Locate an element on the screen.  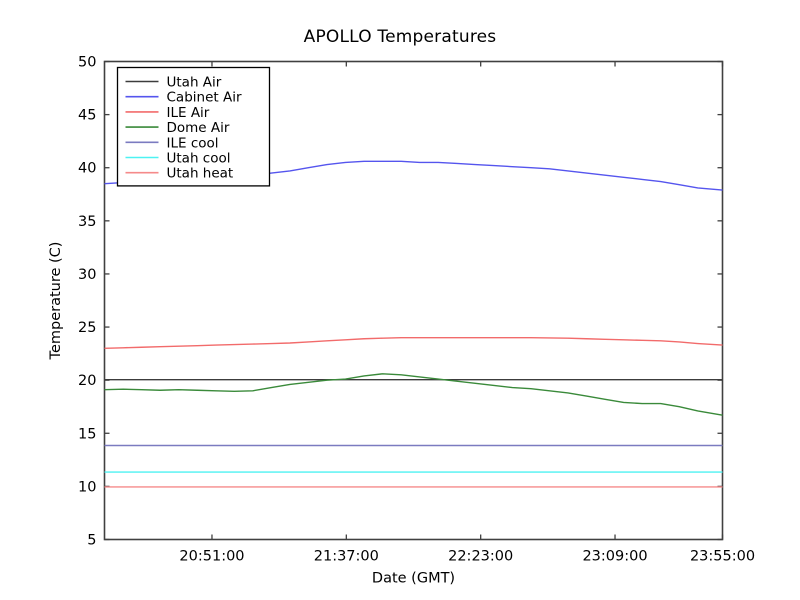
chart-title: APOLLO Temperatures is located at coordinates (400, 37).